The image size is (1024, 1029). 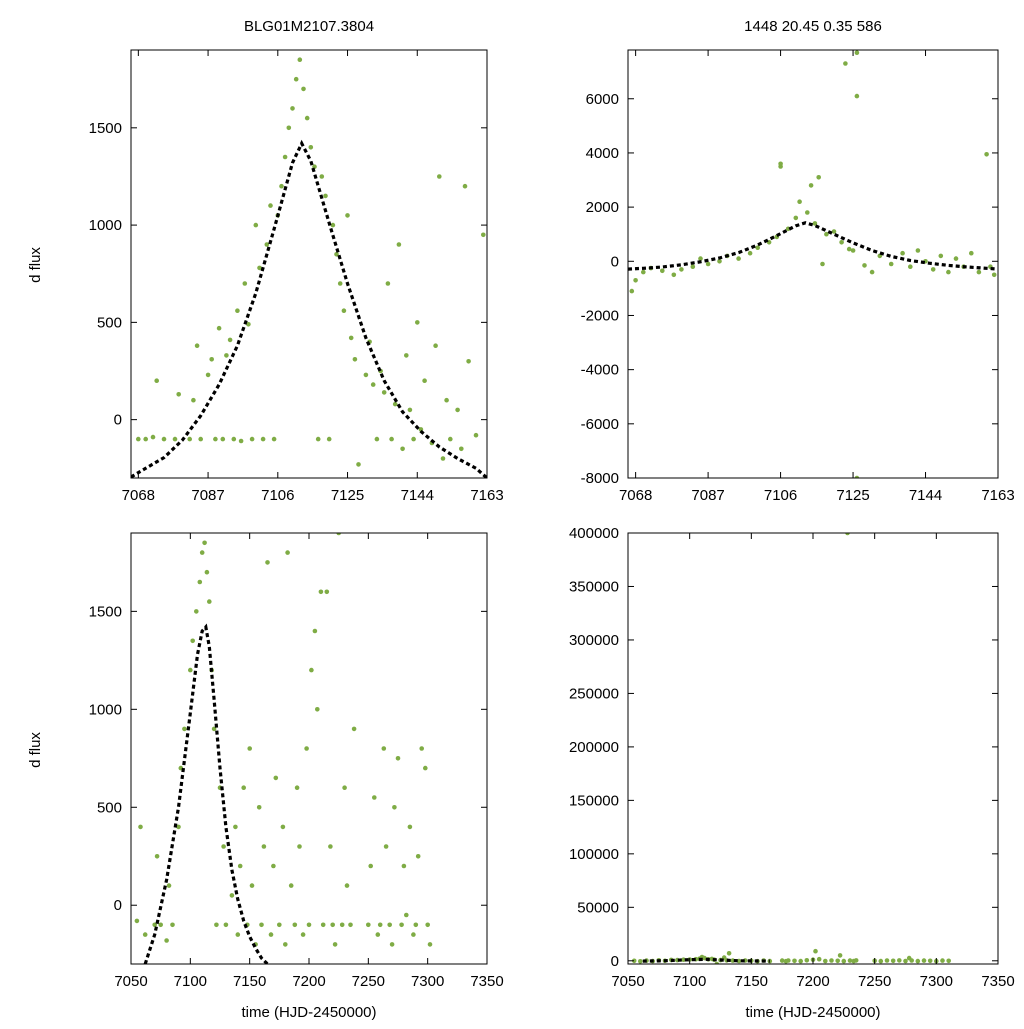 I want to click on x-tick-label: 7200, so click(x=812, y=981).